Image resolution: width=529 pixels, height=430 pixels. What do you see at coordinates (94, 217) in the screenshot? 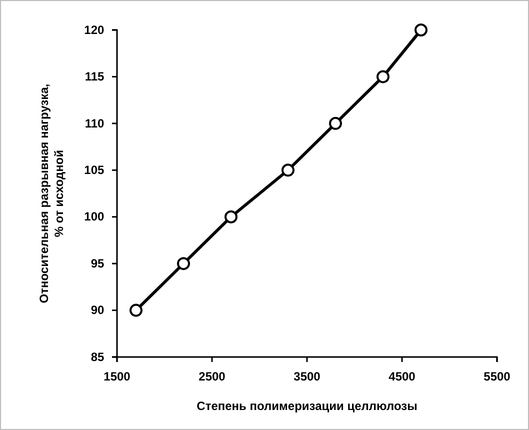
I see `y-tick-label: 100` at bounding box center [94, 217].